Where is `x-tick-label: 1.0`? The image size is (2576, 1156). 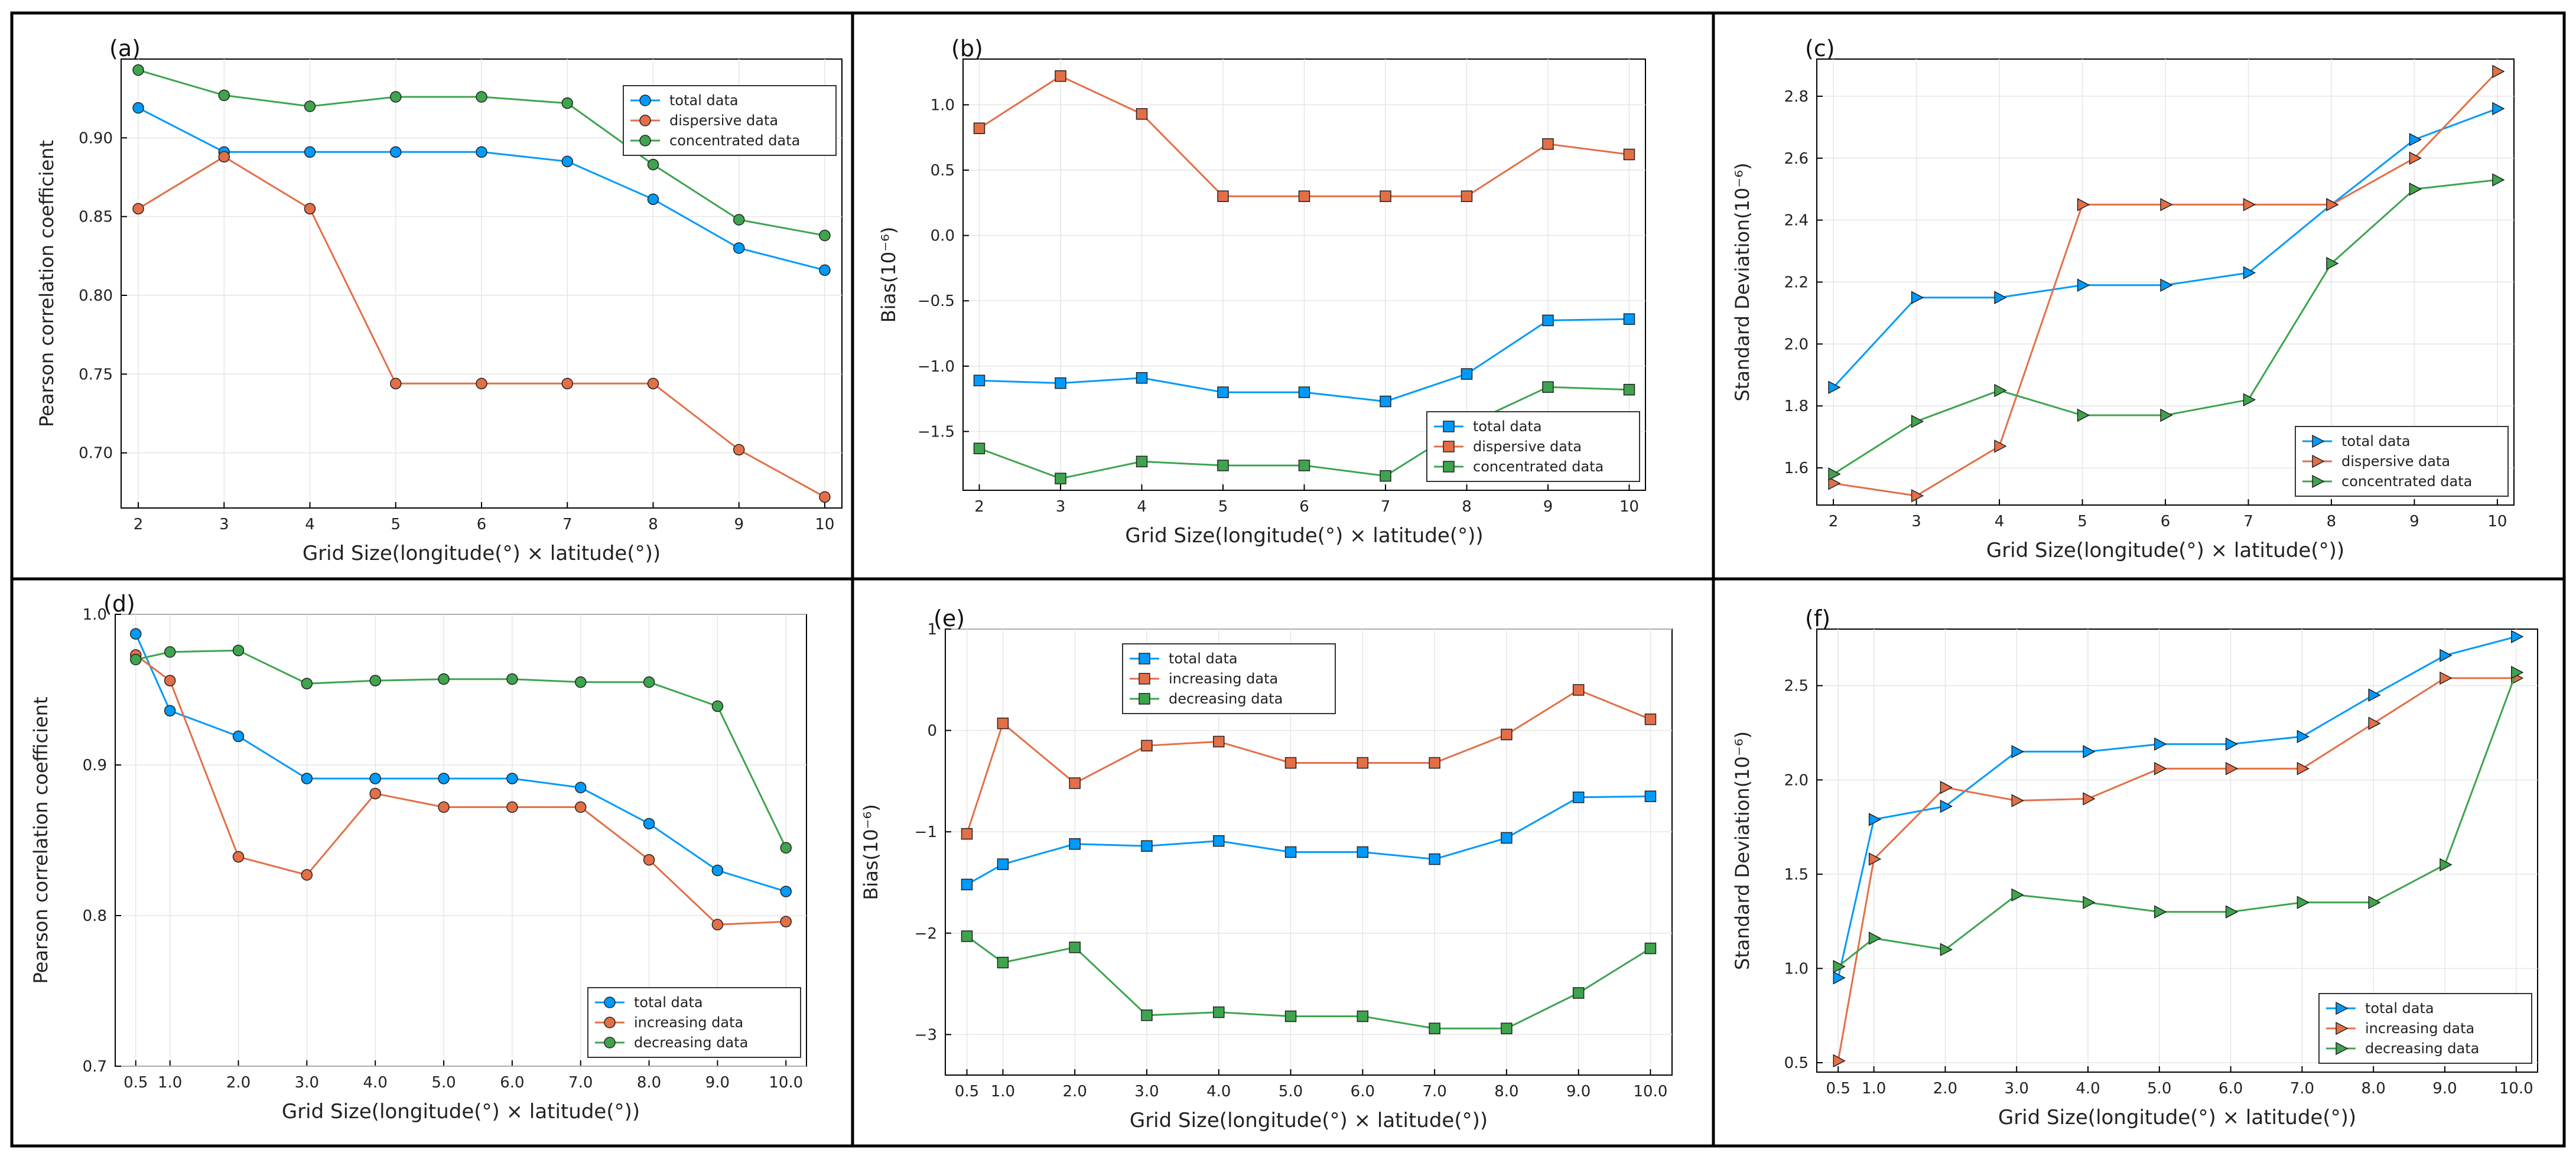
x-tick-label: 1.0 is located at coordinates (170, 1083).